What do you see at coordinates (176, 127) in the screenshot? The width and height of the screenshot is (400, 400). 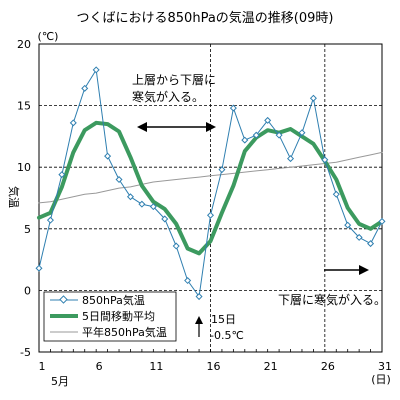 I see `annotation-double-arrow` at bounding box center [176, 127].